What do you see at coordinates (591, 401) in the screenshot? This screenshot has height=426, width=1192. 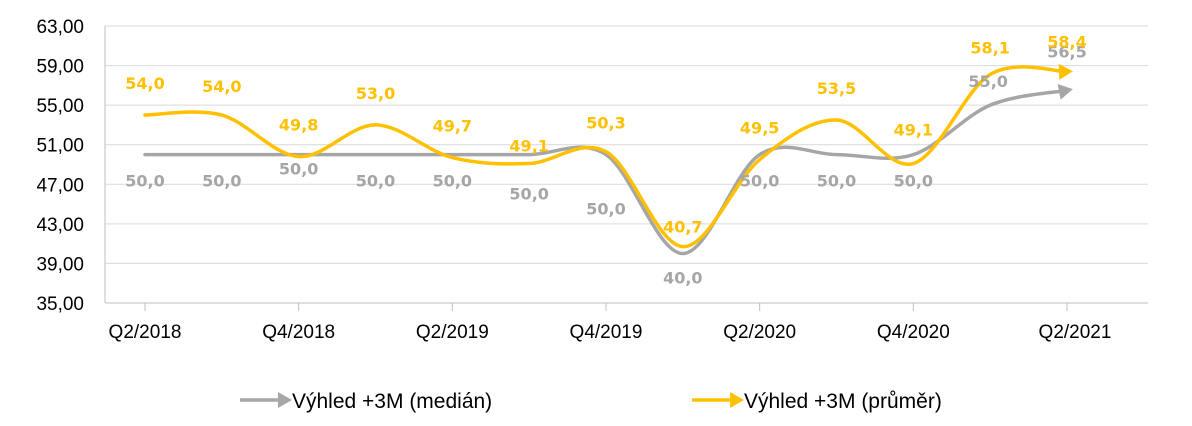 I see `legend: Výhled +3M (medián) Výhled +3M (průměr)` at bounding box center [591, 401].